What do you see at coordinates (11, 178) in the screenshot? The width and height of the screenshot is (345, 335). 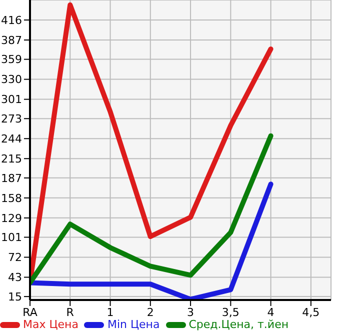 I see `y-tick-label: 187` at bounding box center [11, 178].